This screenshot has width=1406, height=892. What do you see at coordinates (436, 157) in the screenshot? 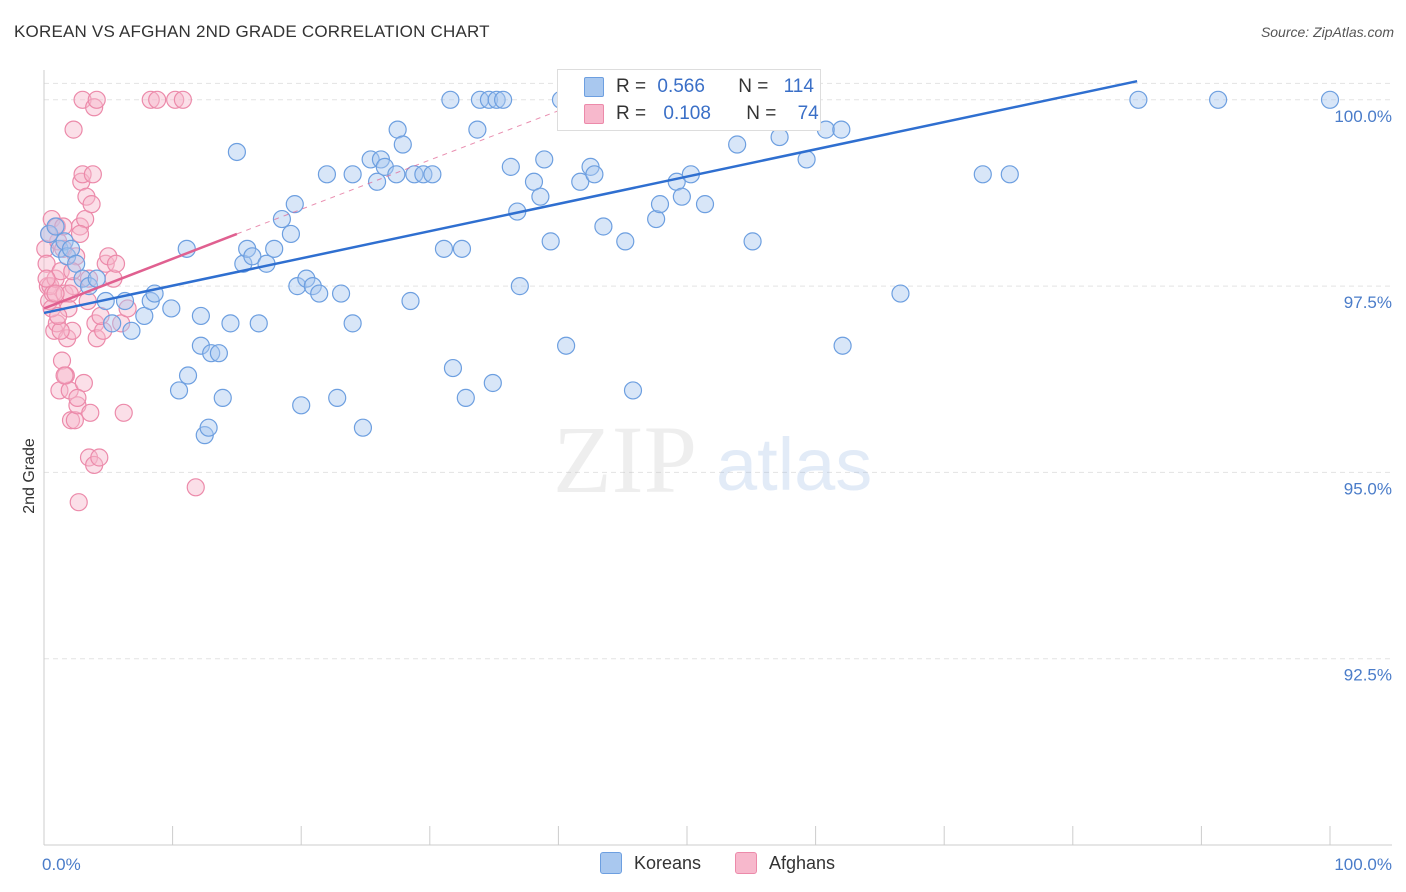
I see `afghan-trend-extension` at bounding box center [436, 157].